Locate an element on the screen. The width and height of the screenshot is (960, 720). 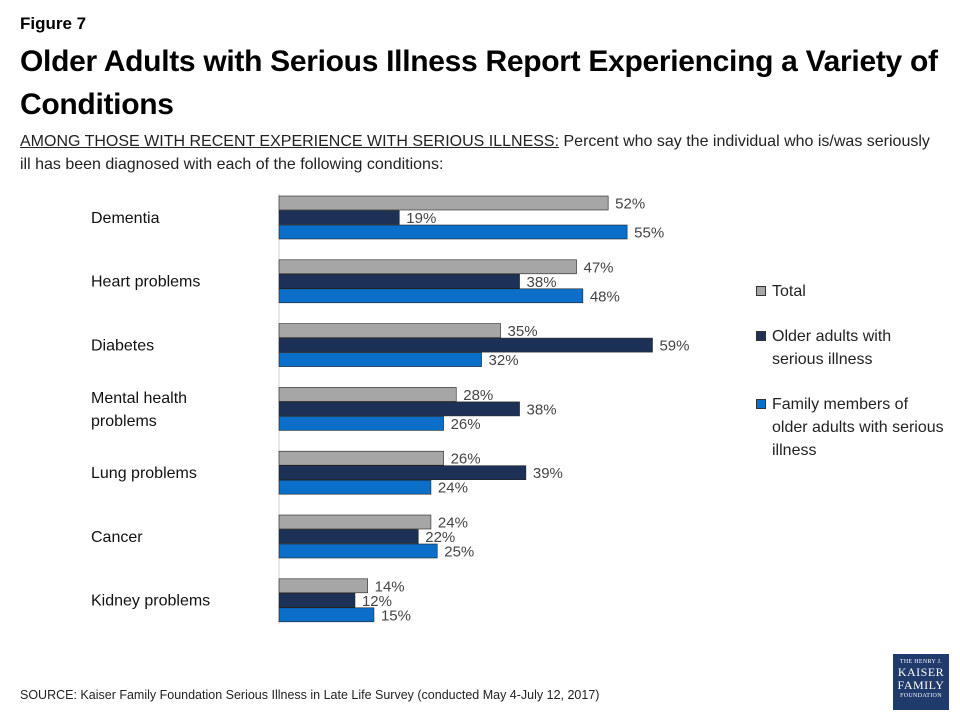
bar-cancer-family-members-of-older-adults-with-serious-illness is located at coordinates (358, 551).